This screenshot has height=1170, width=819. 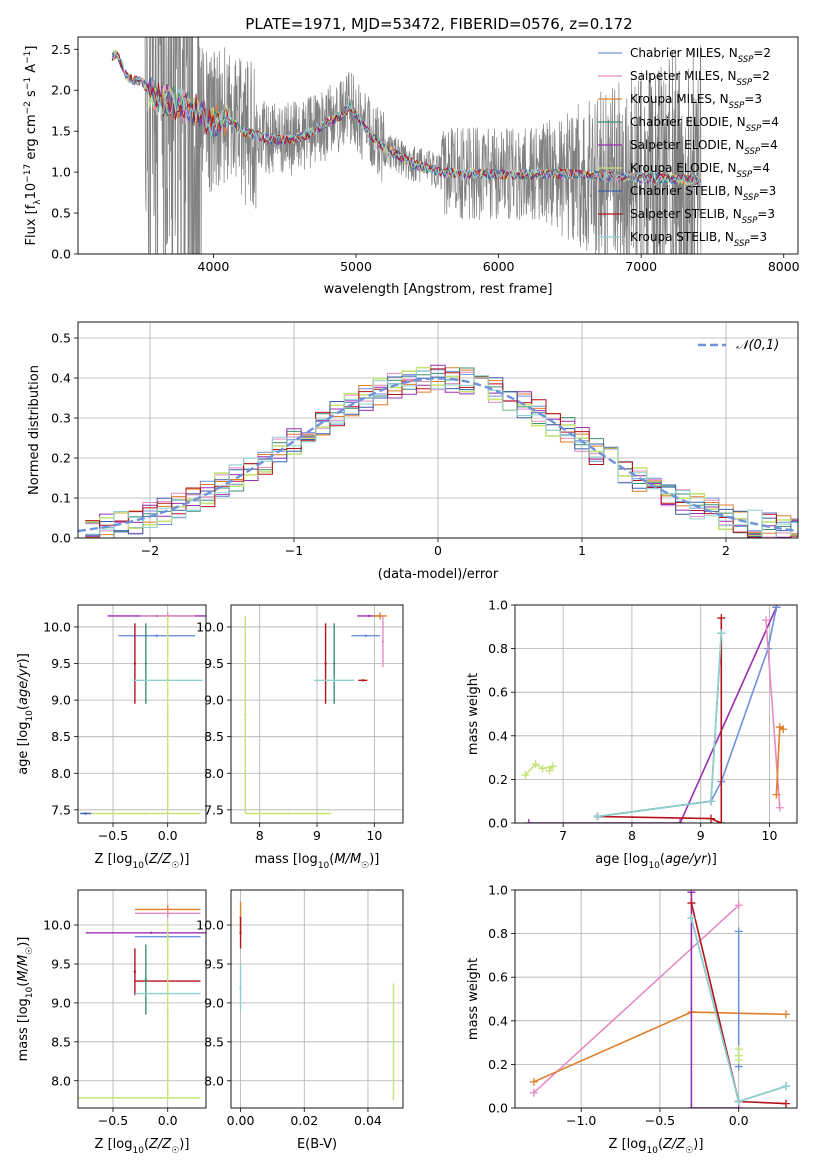 I want to click on x-tick-label: −1.0, so click(x=581, y=1120).